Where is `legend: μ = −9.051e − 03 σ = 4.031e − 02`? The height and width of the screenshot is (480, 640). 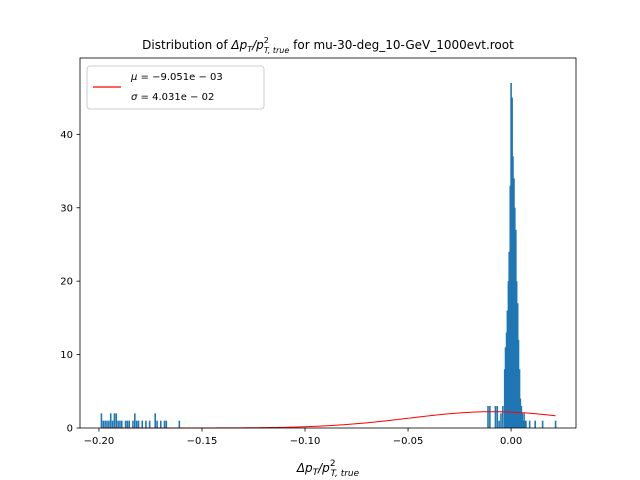 legend: μ = −9.051e − 03 σ = 4.031e − 02 is located at coordinates (175, 87).